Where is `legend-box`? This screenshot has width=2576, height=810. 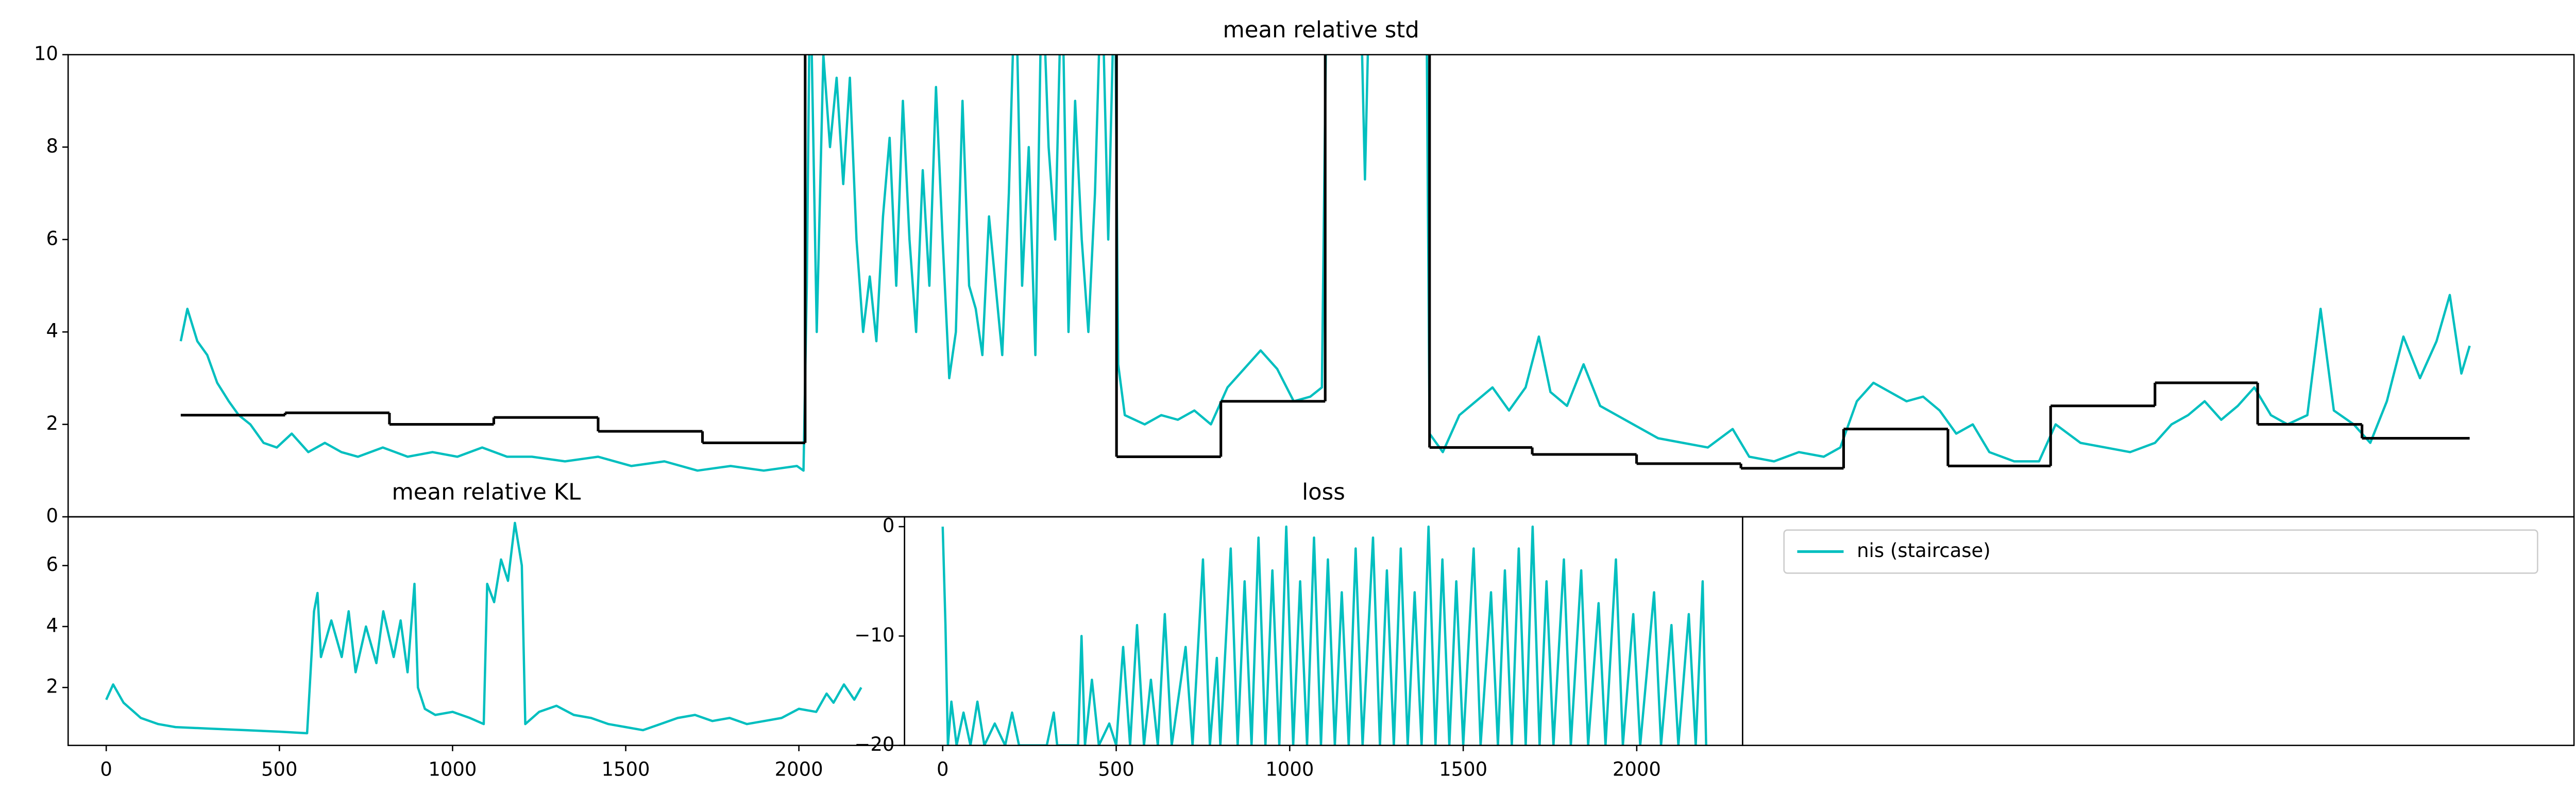 legend-box is located at coordinates (2160, 551).